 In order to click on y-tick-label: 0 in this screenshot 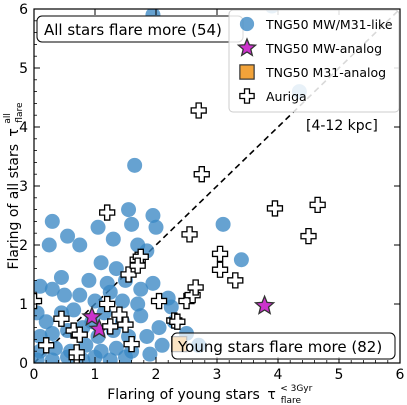, I will do `click(23, 364)`.